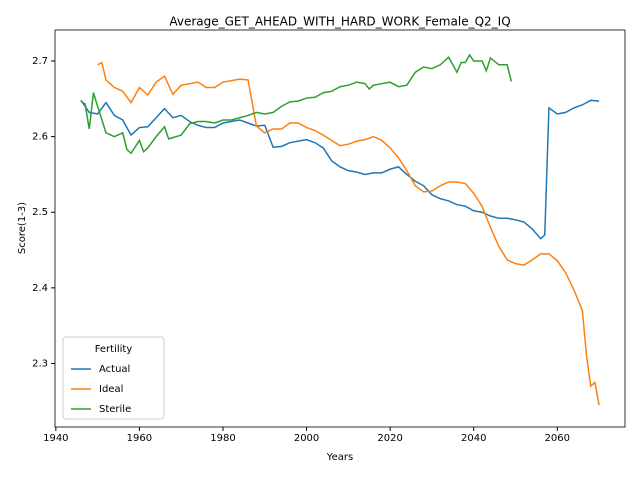  Describe the element at coordinates (111, 389) in the screenshot. I see `legend-label: Ideal` at that location.